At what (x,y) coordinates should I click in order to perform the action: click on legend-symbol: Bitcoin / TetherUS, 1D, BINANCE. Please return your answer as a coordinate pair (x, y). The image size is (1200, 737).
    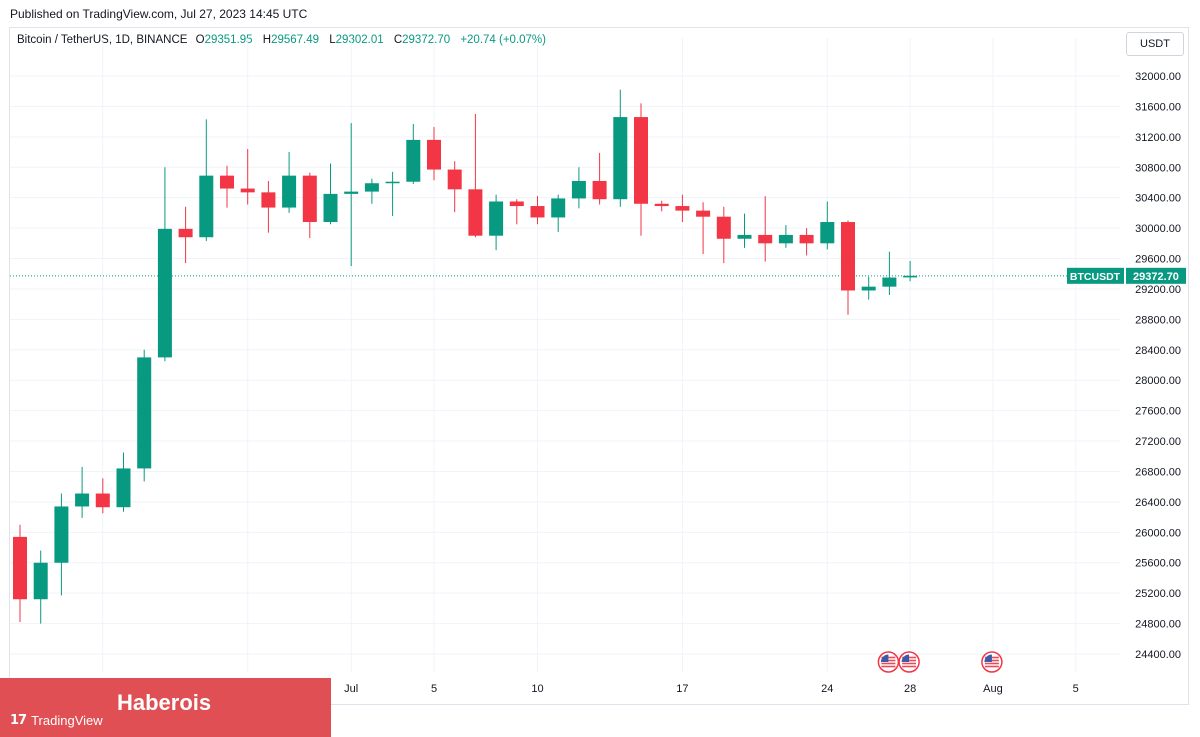
    Looking at the image, I should click on (102, 40).